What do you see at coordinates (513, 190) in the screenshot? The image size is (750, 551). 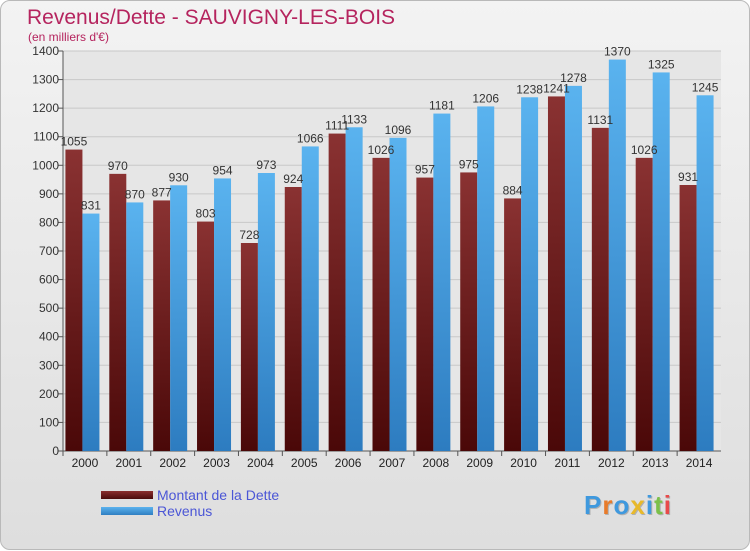 I see `data-label-dette: 884` at bounding box center [513, 190].